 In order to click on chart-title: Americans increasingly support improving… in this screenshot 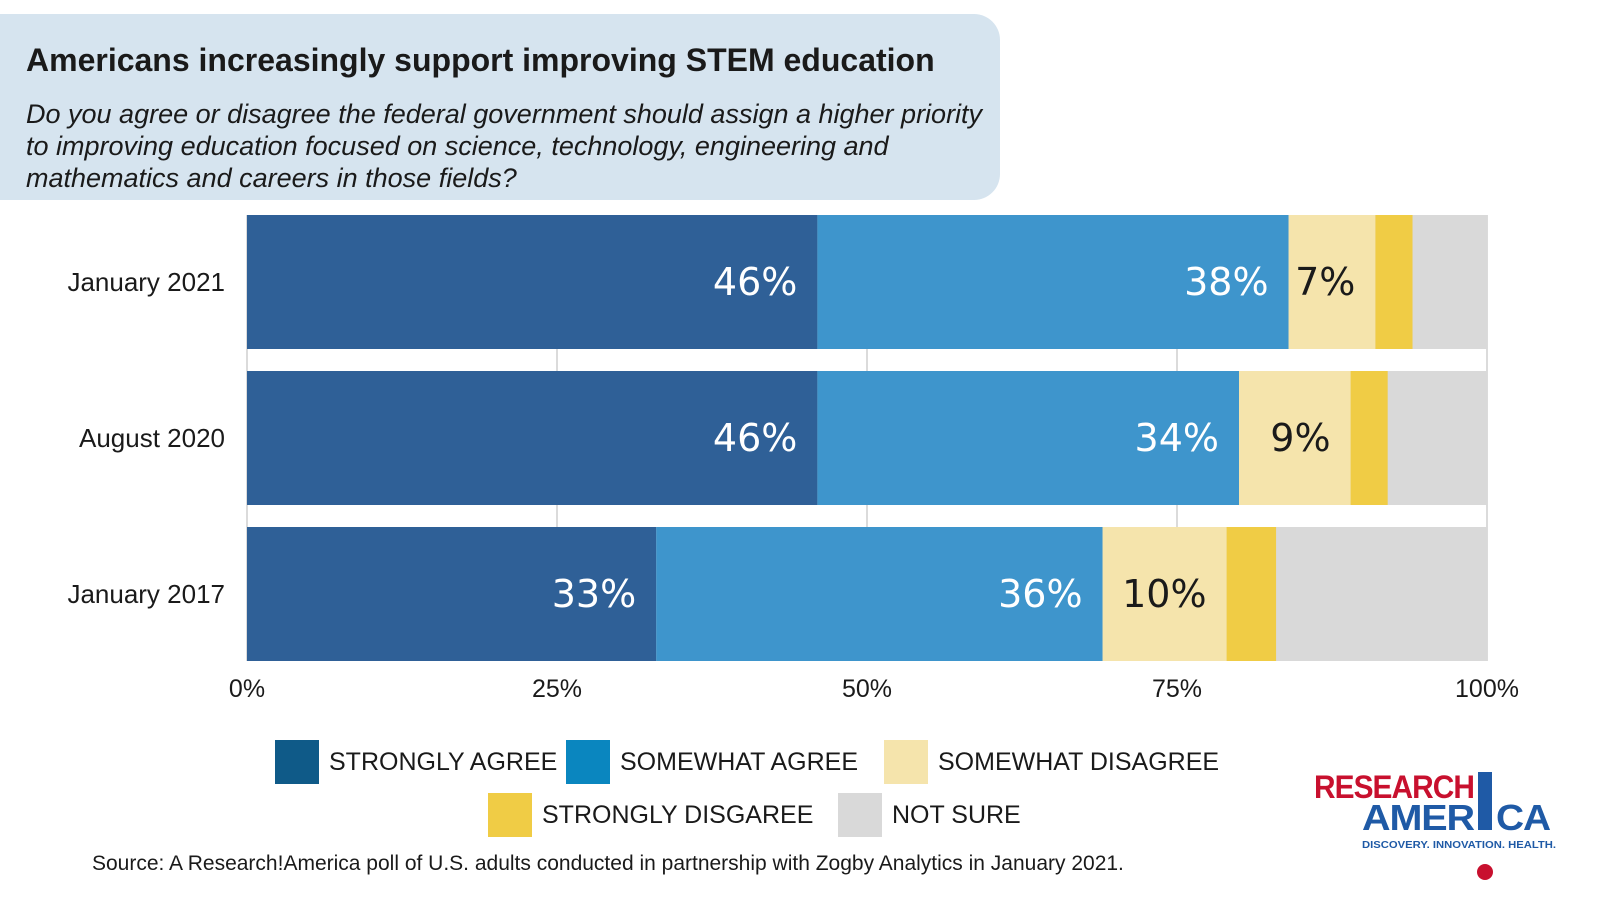, I will do `click(480, 60)`.